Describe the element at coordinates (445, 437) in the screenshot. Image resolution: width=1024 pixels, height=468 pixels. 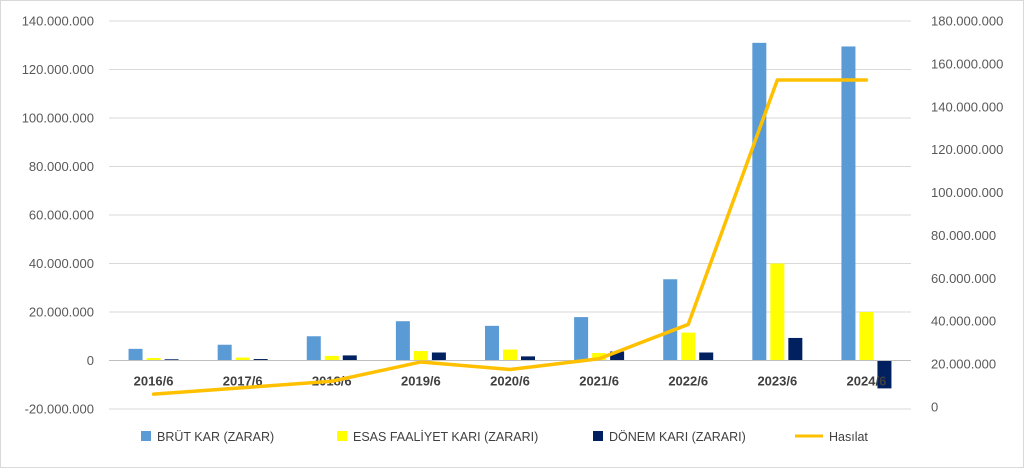
I see `legend-label: ESAS FAALİYET KARI (ZARARI)` at that location.